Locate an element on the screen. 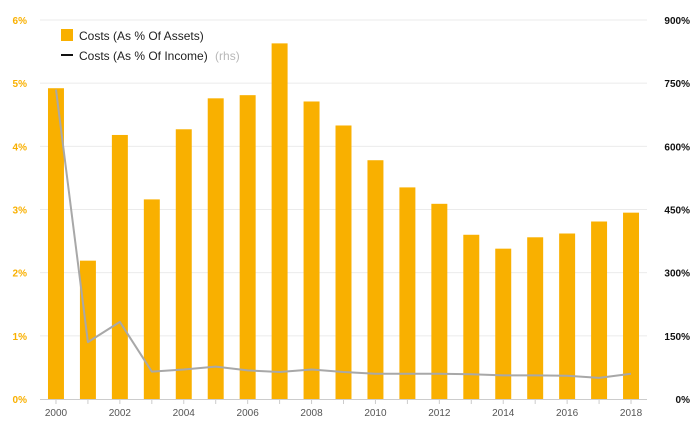 This screenshot has height=433, width=700. y-left-tick-label: 4% is located at coordinates (20, 147).